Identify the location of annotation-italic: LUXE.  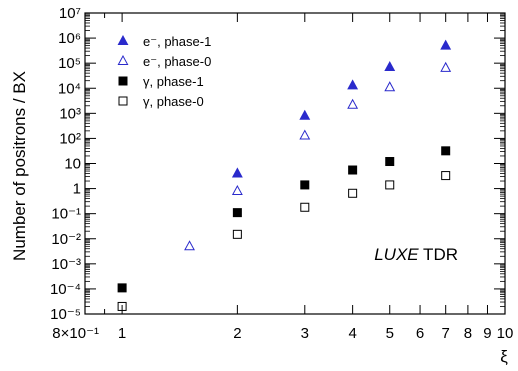
(396, 254).